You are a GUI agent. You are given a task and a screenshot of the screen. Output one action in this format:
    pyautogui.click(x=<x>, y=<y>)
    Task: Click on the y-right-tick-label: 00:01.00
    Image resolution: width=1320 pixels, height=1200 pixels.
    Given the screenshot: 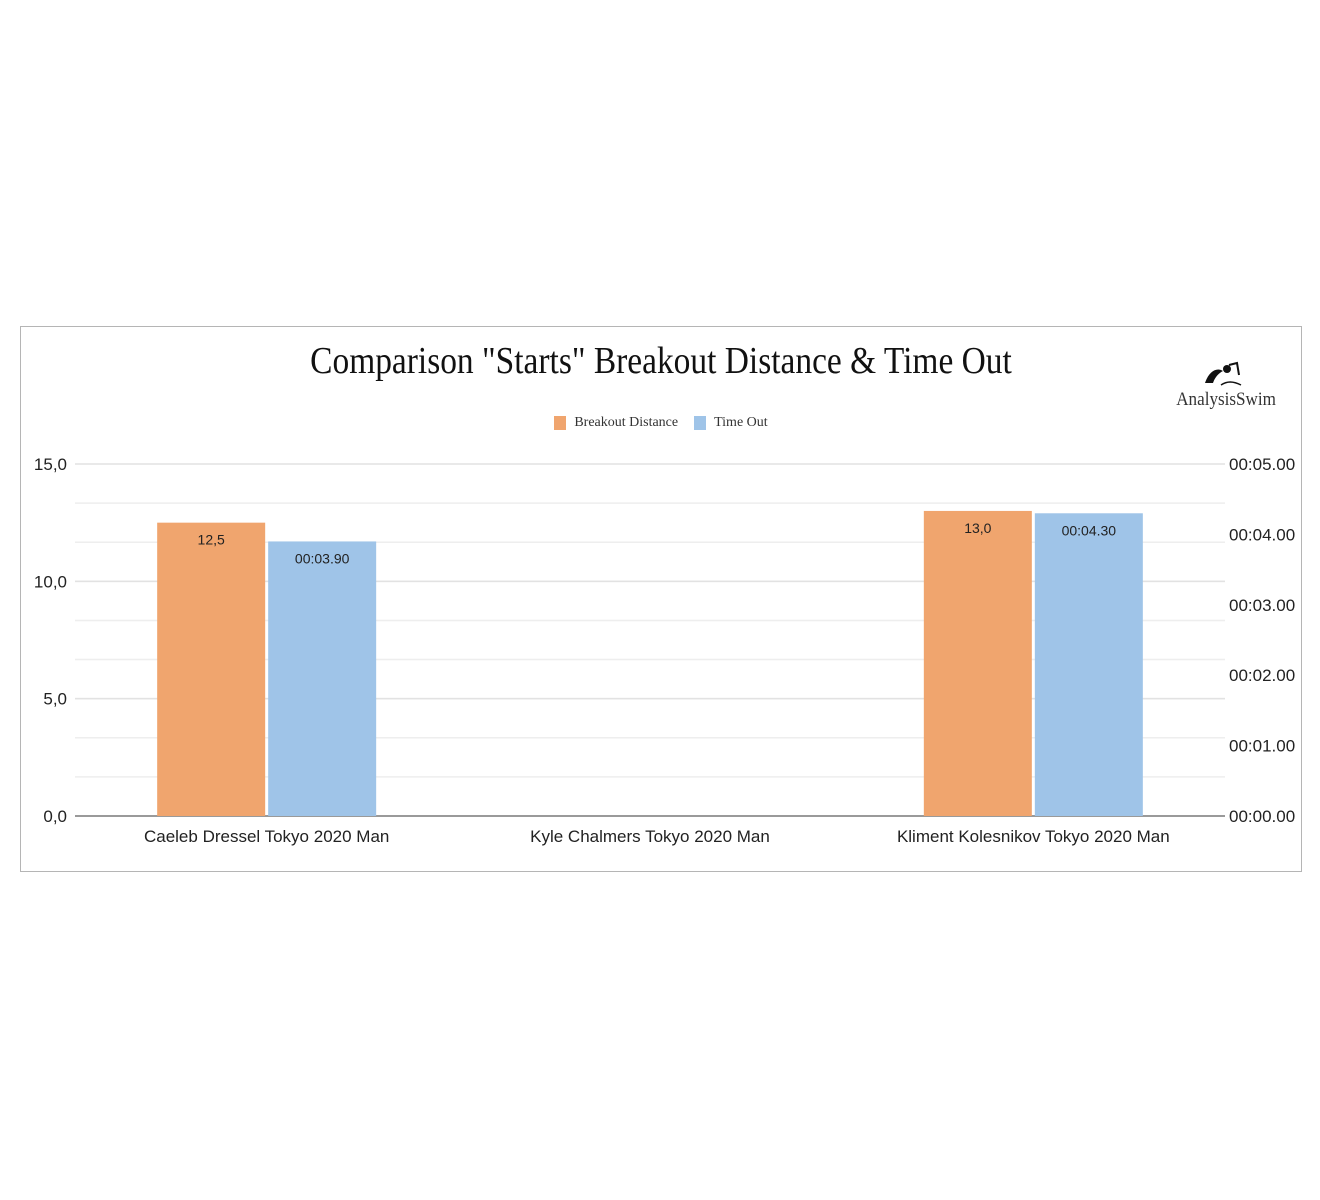 What is the action you would take?
    pyautogui.click(x=1262, y=746)
    